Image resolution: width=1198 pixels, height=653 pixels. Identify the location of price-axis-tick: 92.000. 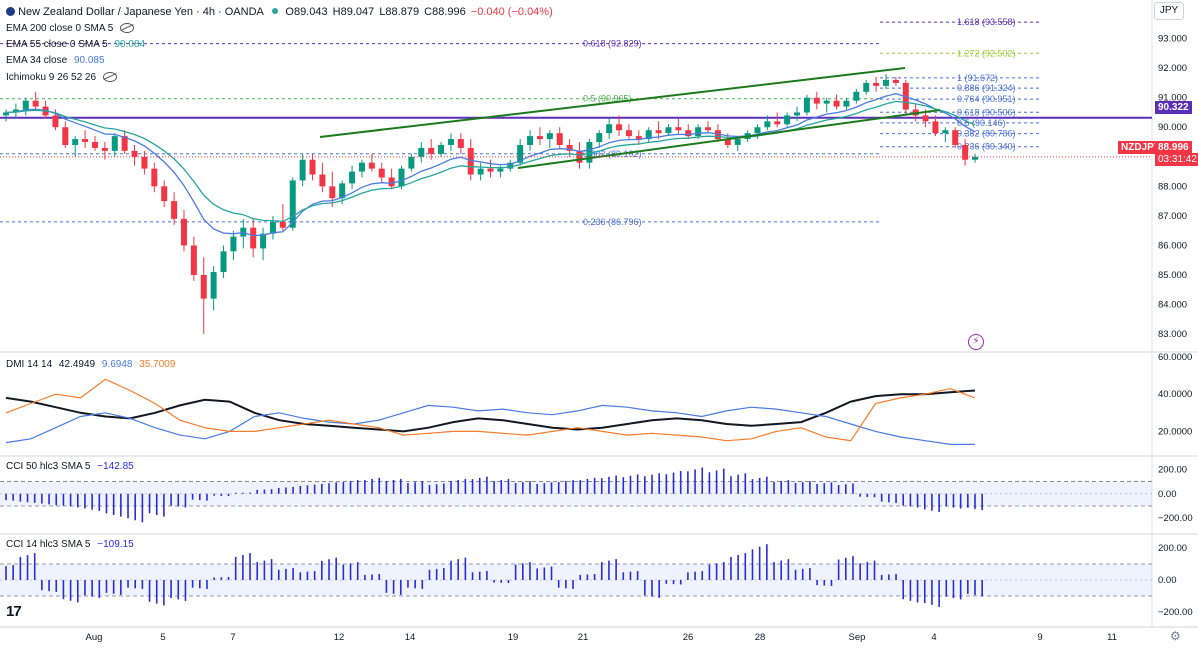
(1172, 68).